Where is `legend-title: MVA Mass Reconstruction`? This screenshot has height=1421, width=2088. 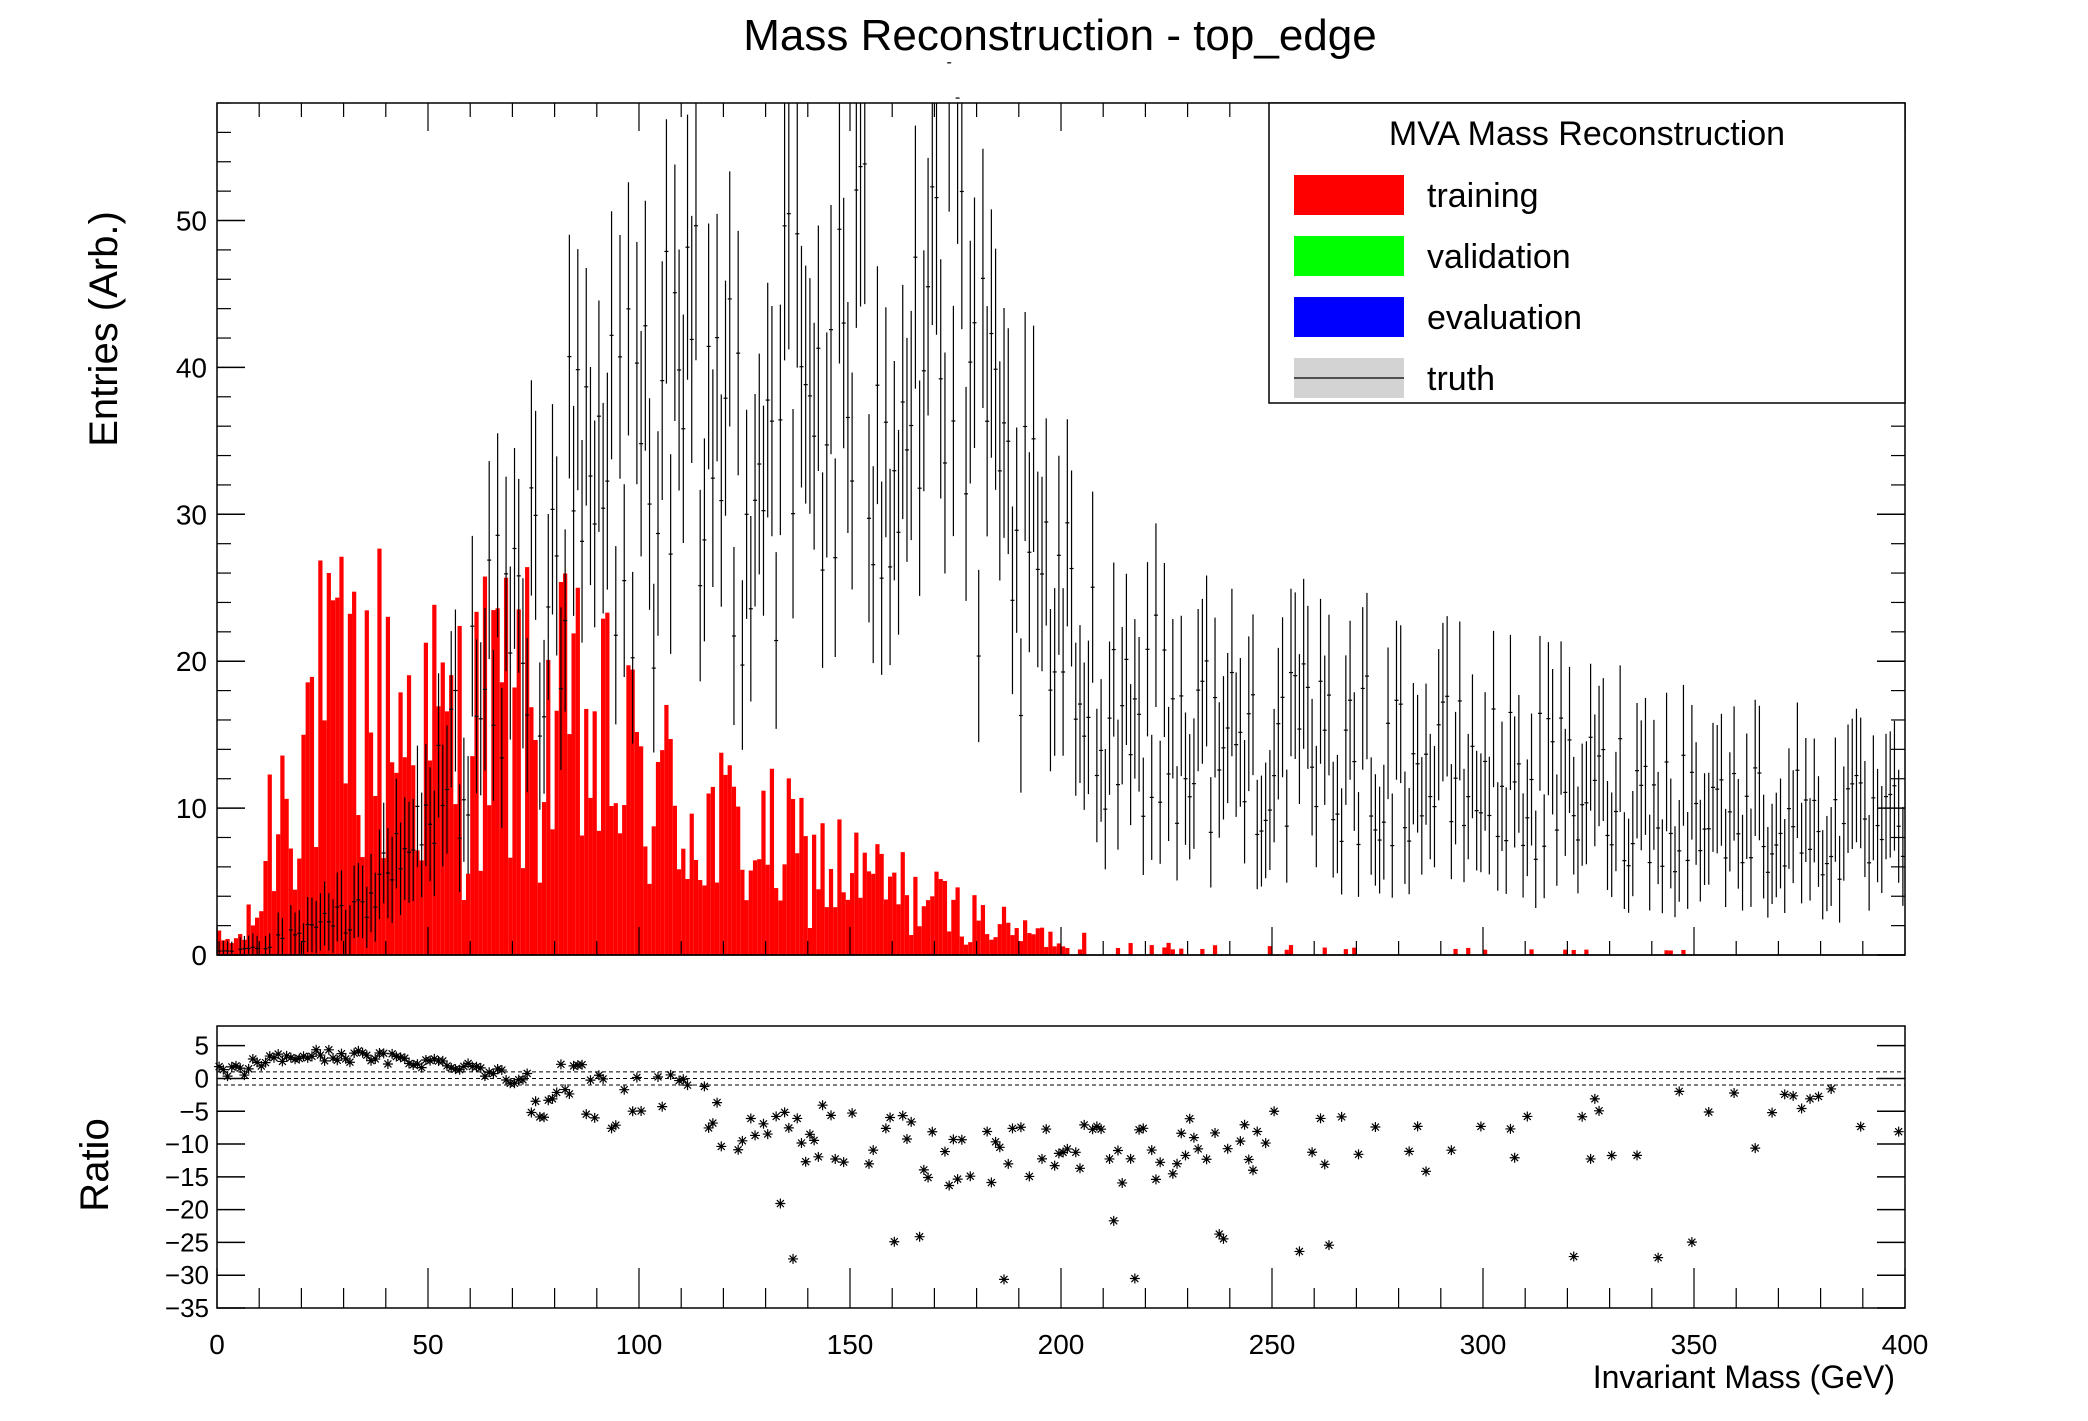 legend-title: MVA Mass Reconstruction is located at coordinates (1587, 134).